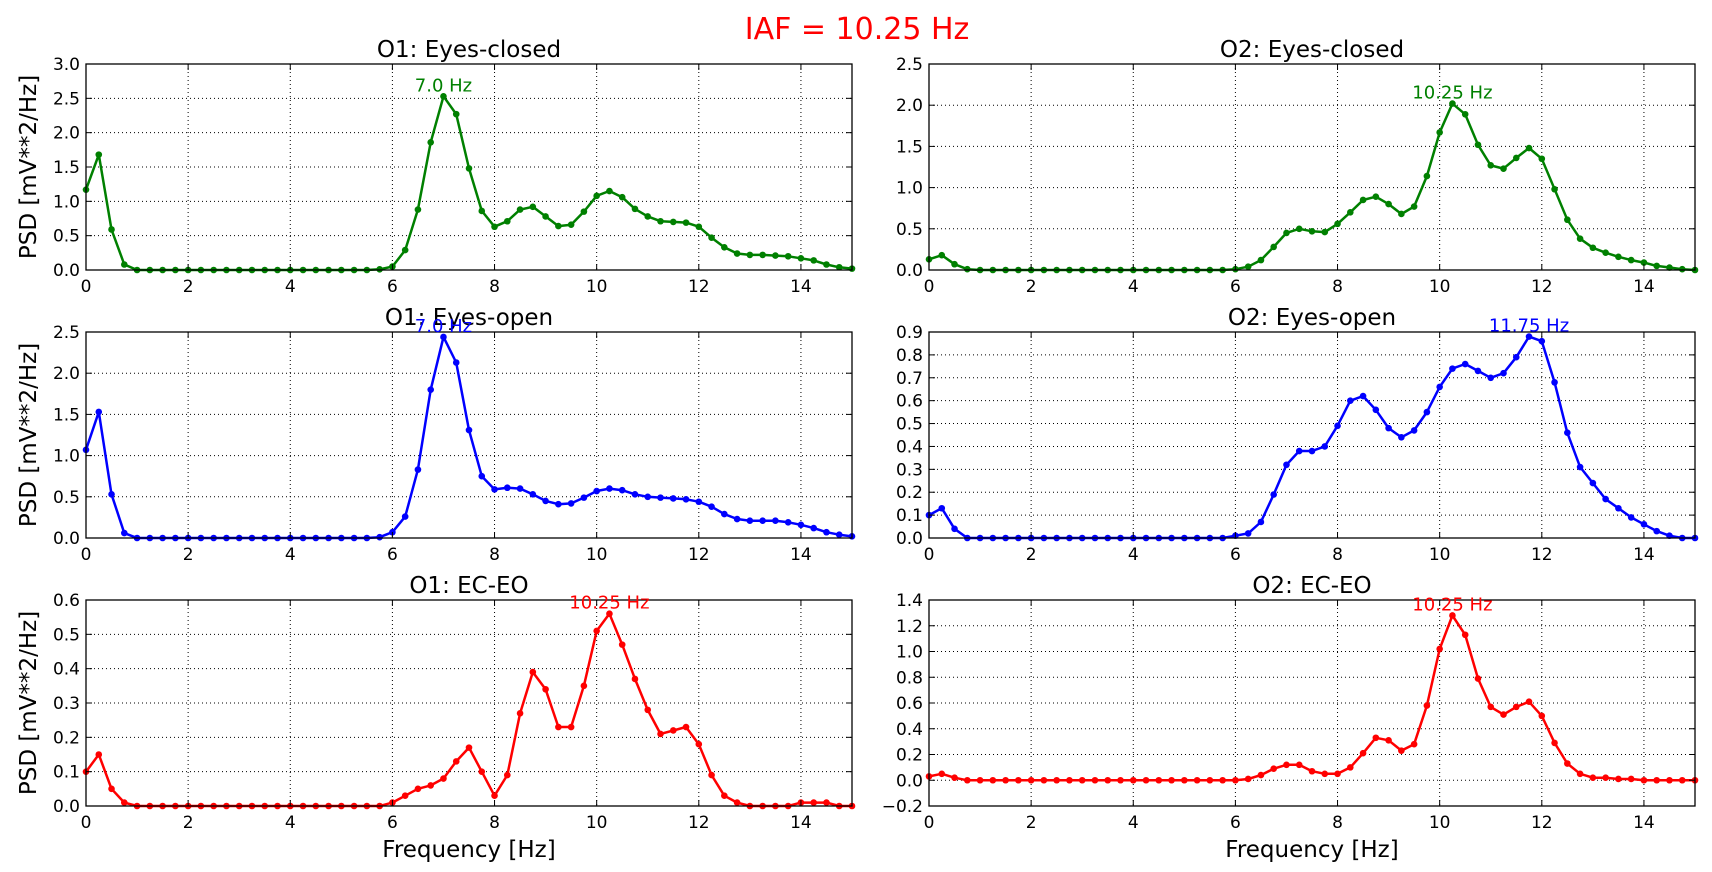 The height and width of the screenshot is (872, 1712). What do you see at coordinates (469, 435) in the screenshot?
I see `axes-frame` at bounding box center [469, 435].